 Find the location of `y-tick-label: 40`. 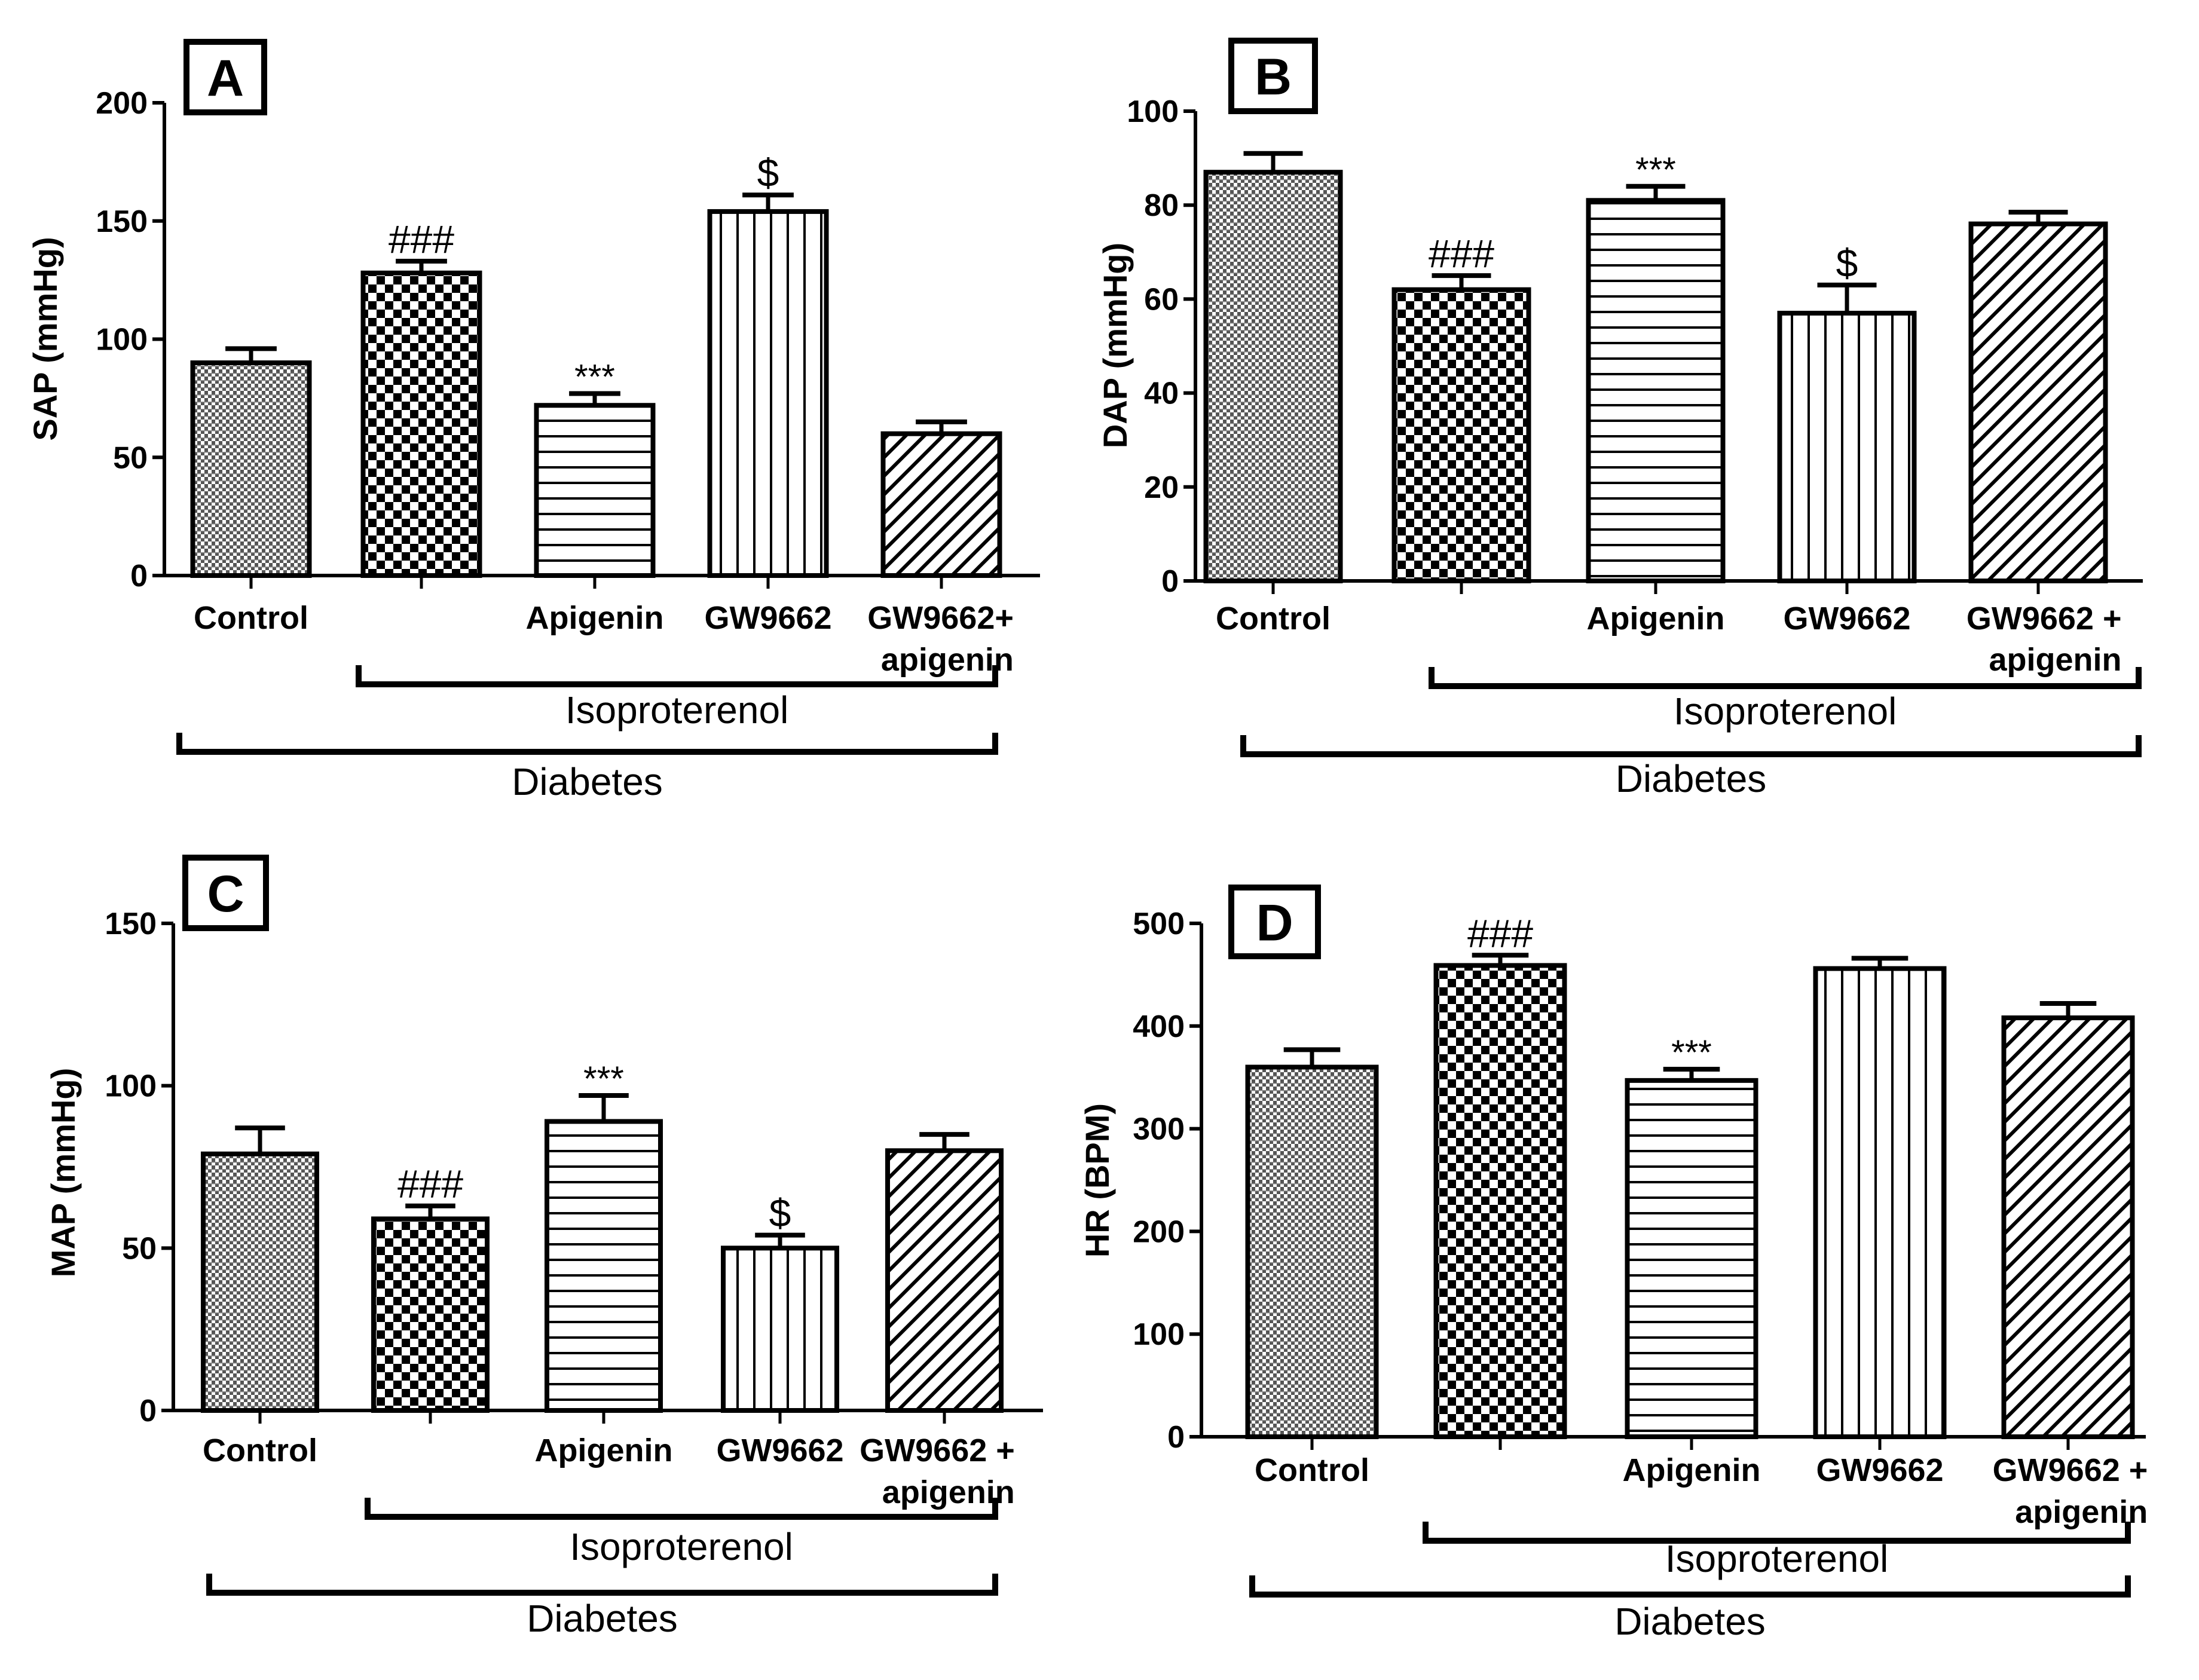

y-tick-label: 40 is located at coordinates (1161, 394).